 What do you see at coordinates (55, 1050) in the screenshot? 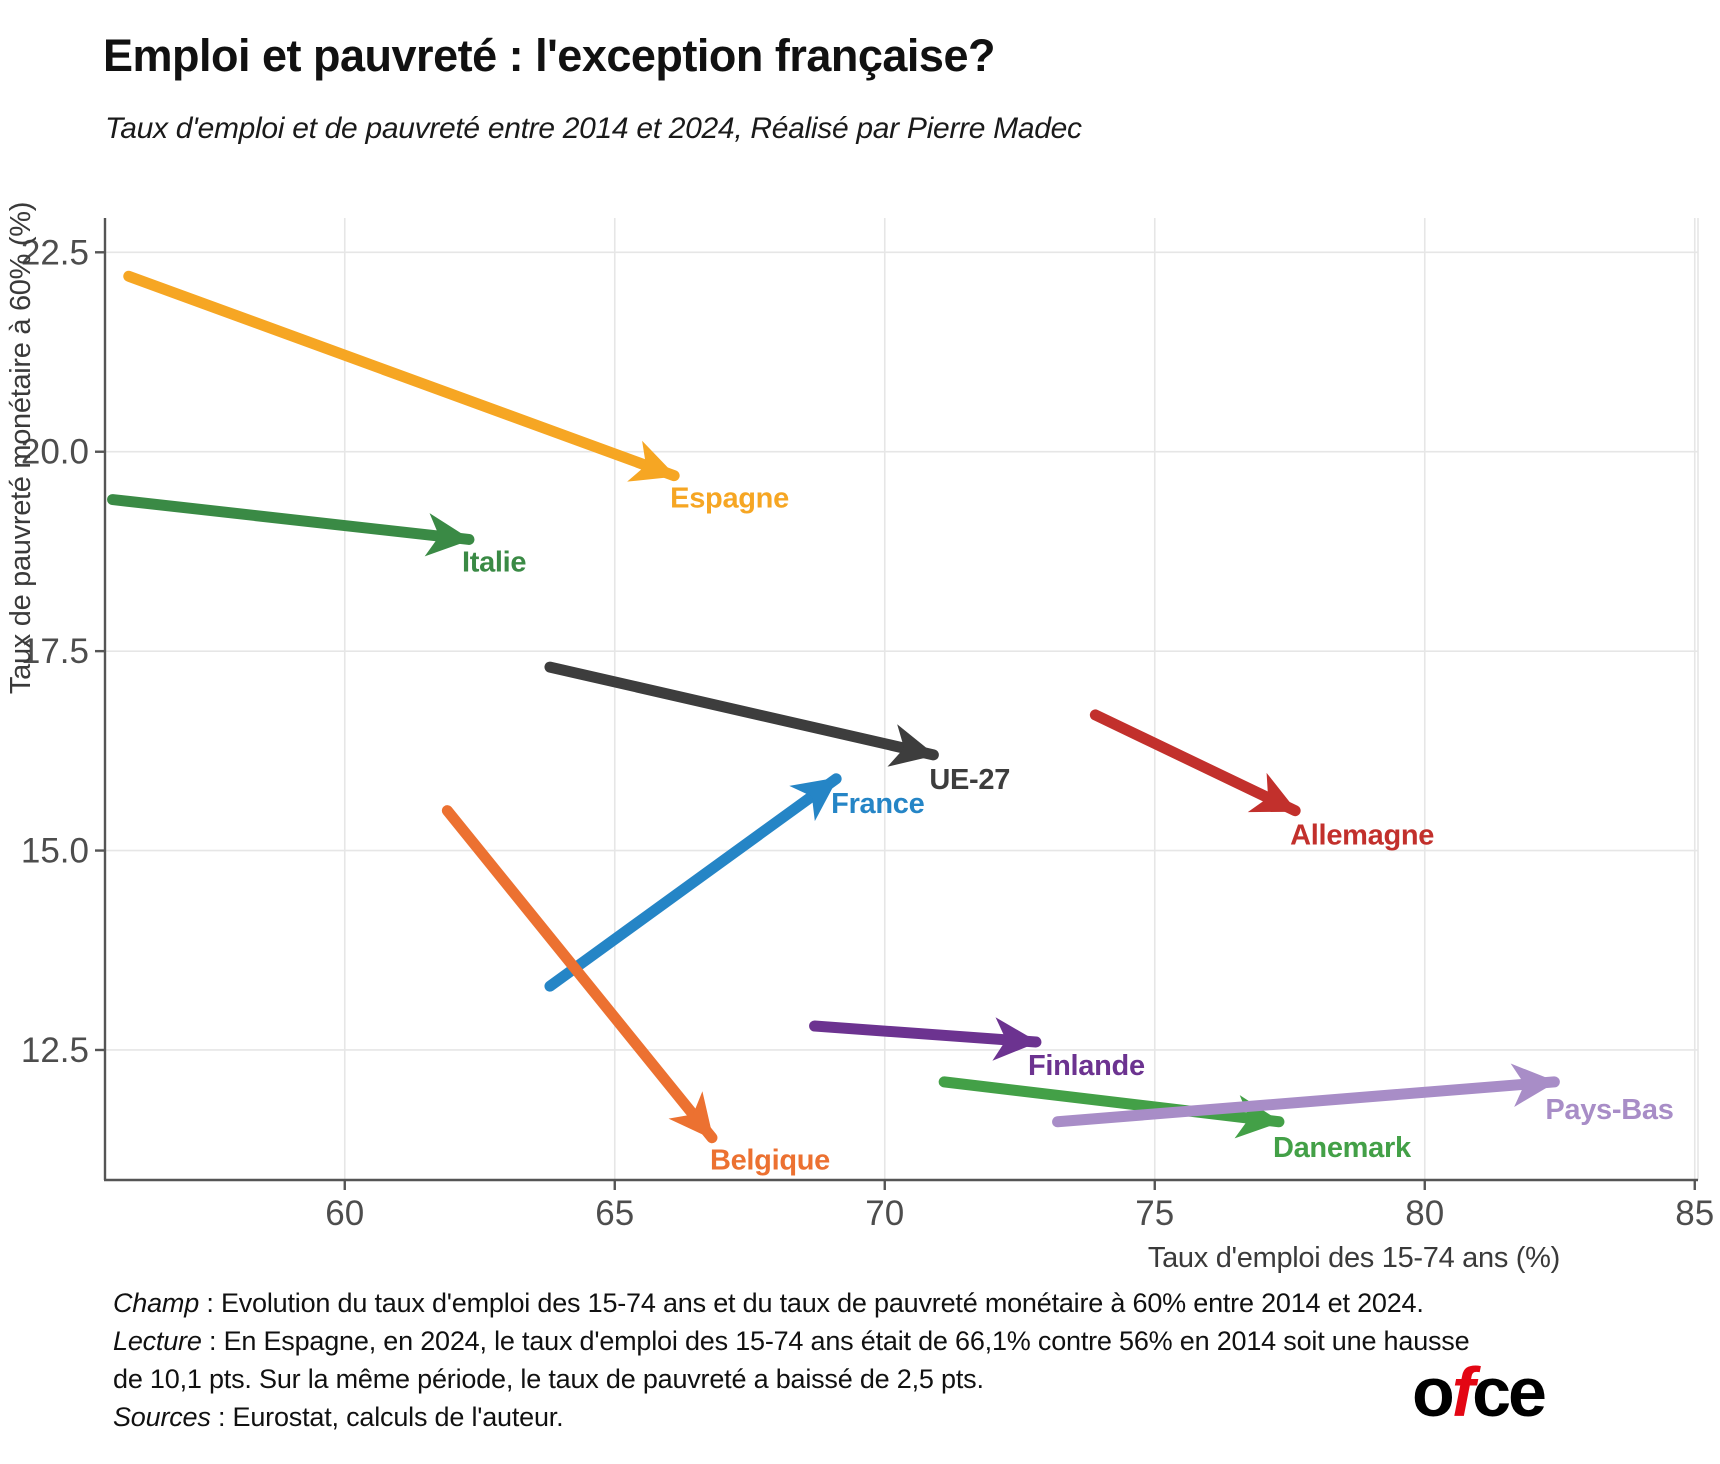
I see `y-tick-label-12.5: 12.5` at bounding box center [55, 1050].